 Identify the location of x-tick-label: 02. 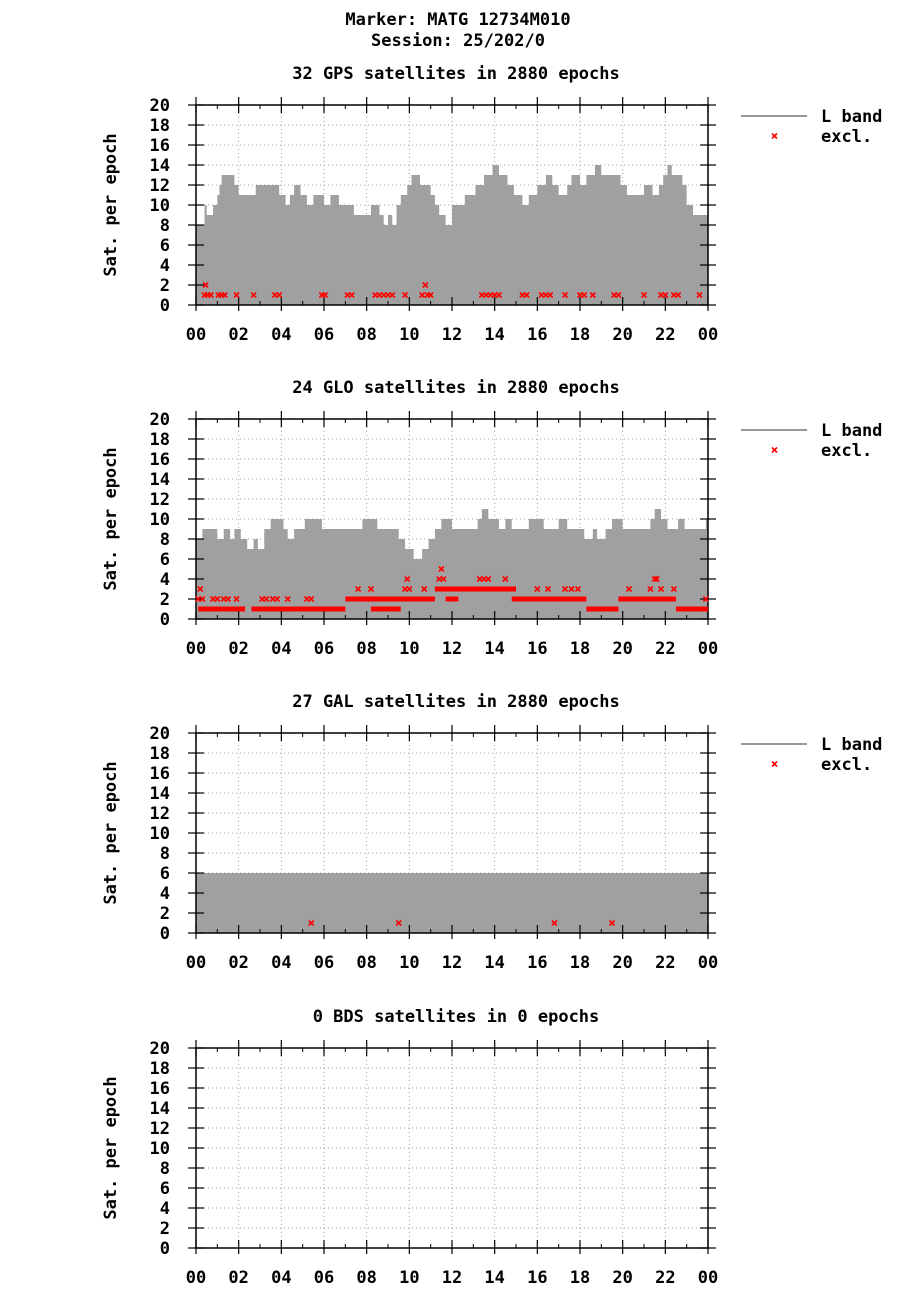
(238, 1278).